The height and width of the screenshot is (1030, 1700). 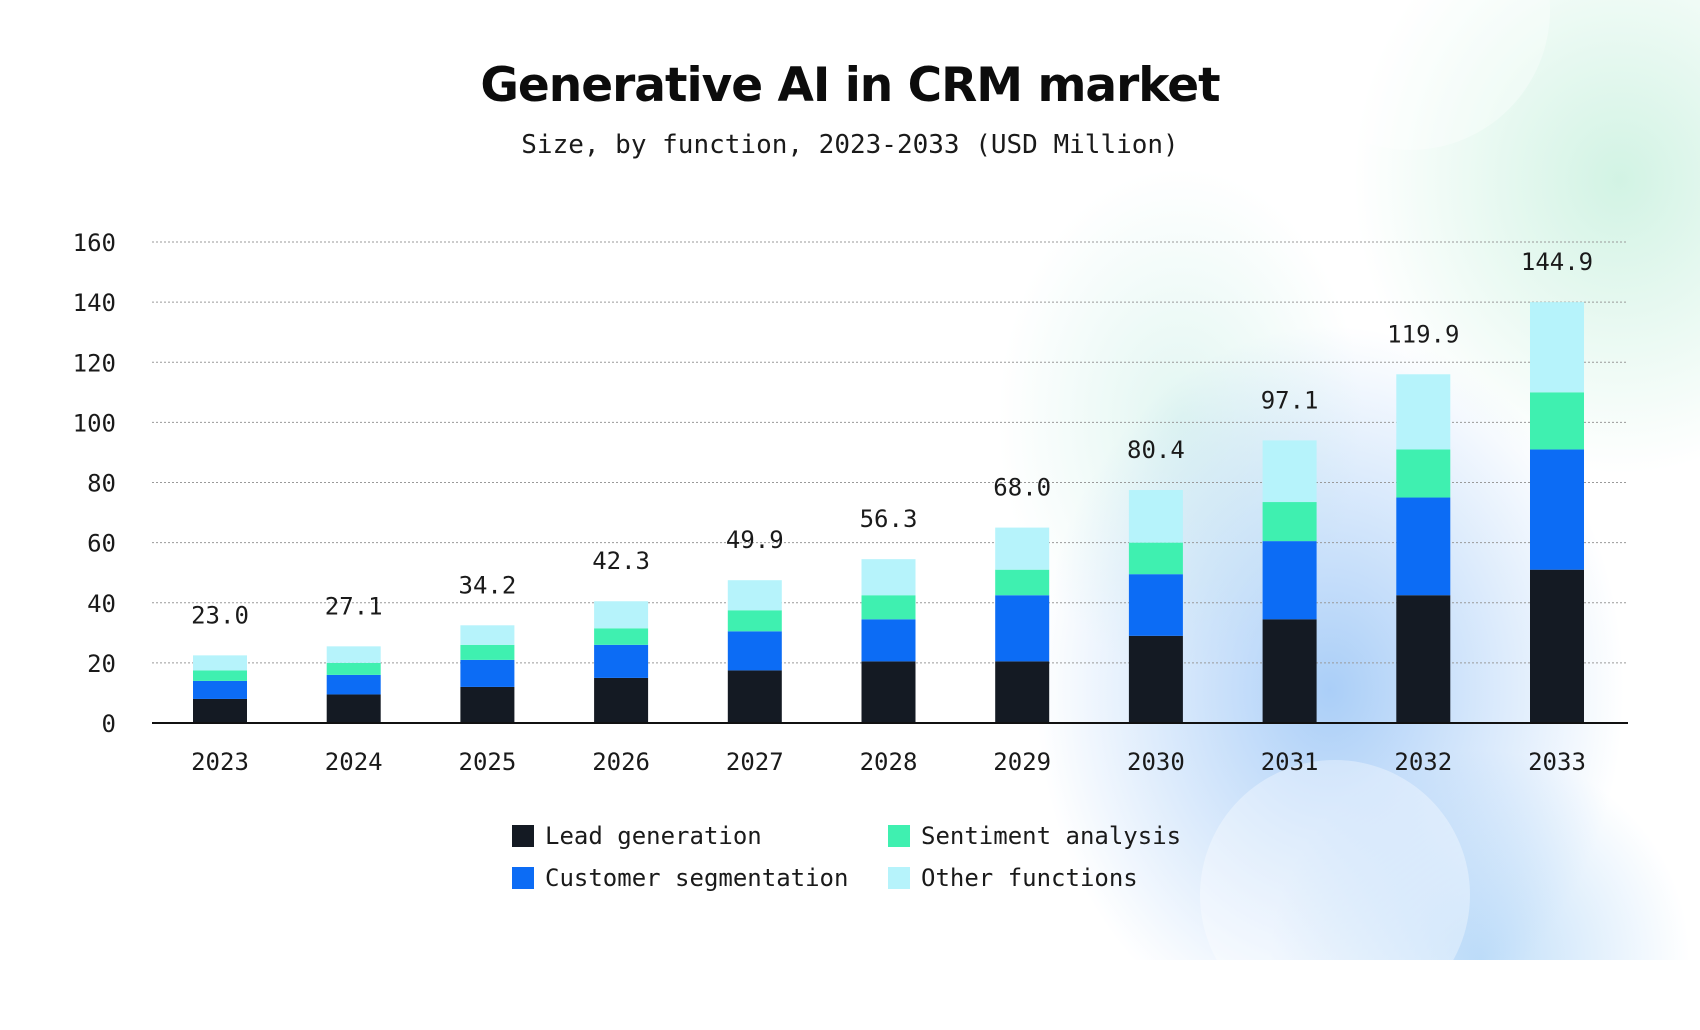 I want to click on bar-2027-other-functions, so click(x=754, y=595).